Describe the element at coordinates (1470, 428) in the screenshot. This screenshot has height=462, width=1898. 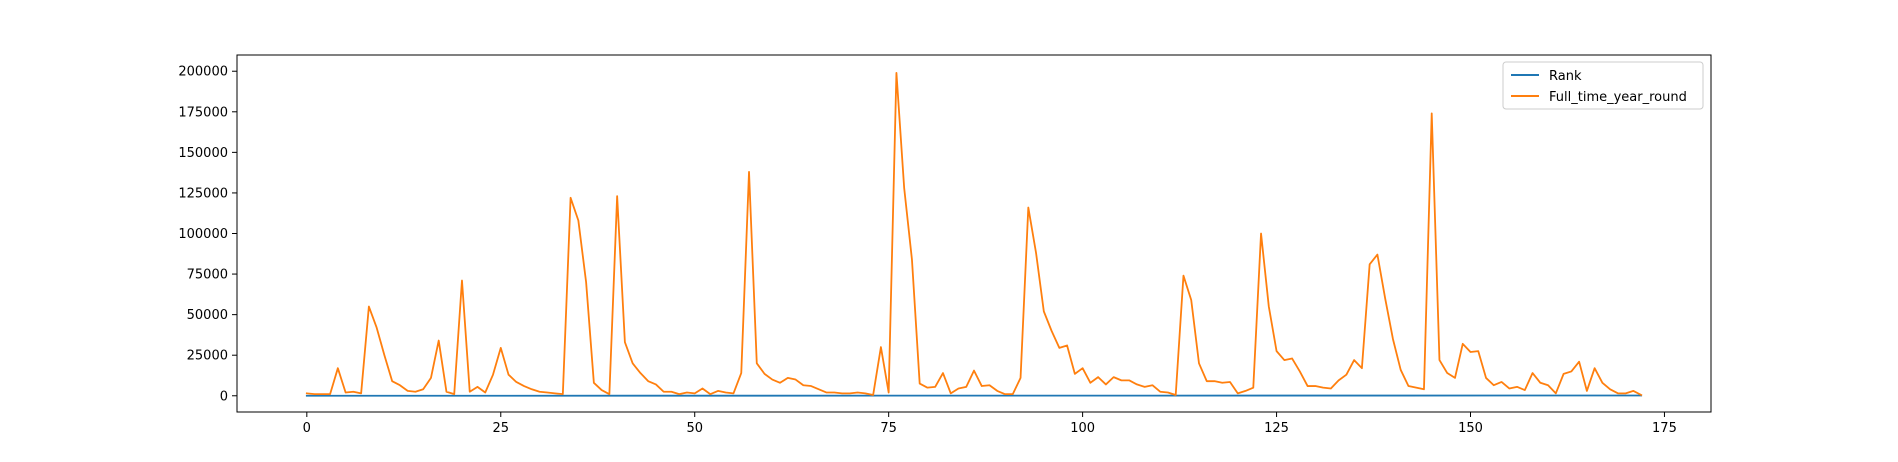
I see `x-tick-label: 150` at that location.